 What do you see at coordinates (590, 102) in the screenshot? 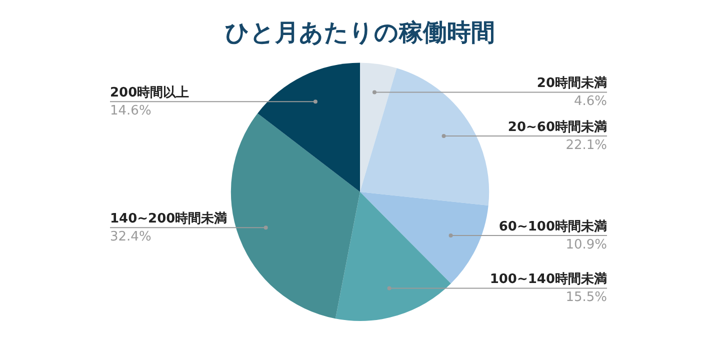
I see `data-label: 4.6%` at bounding box center [590, 102].